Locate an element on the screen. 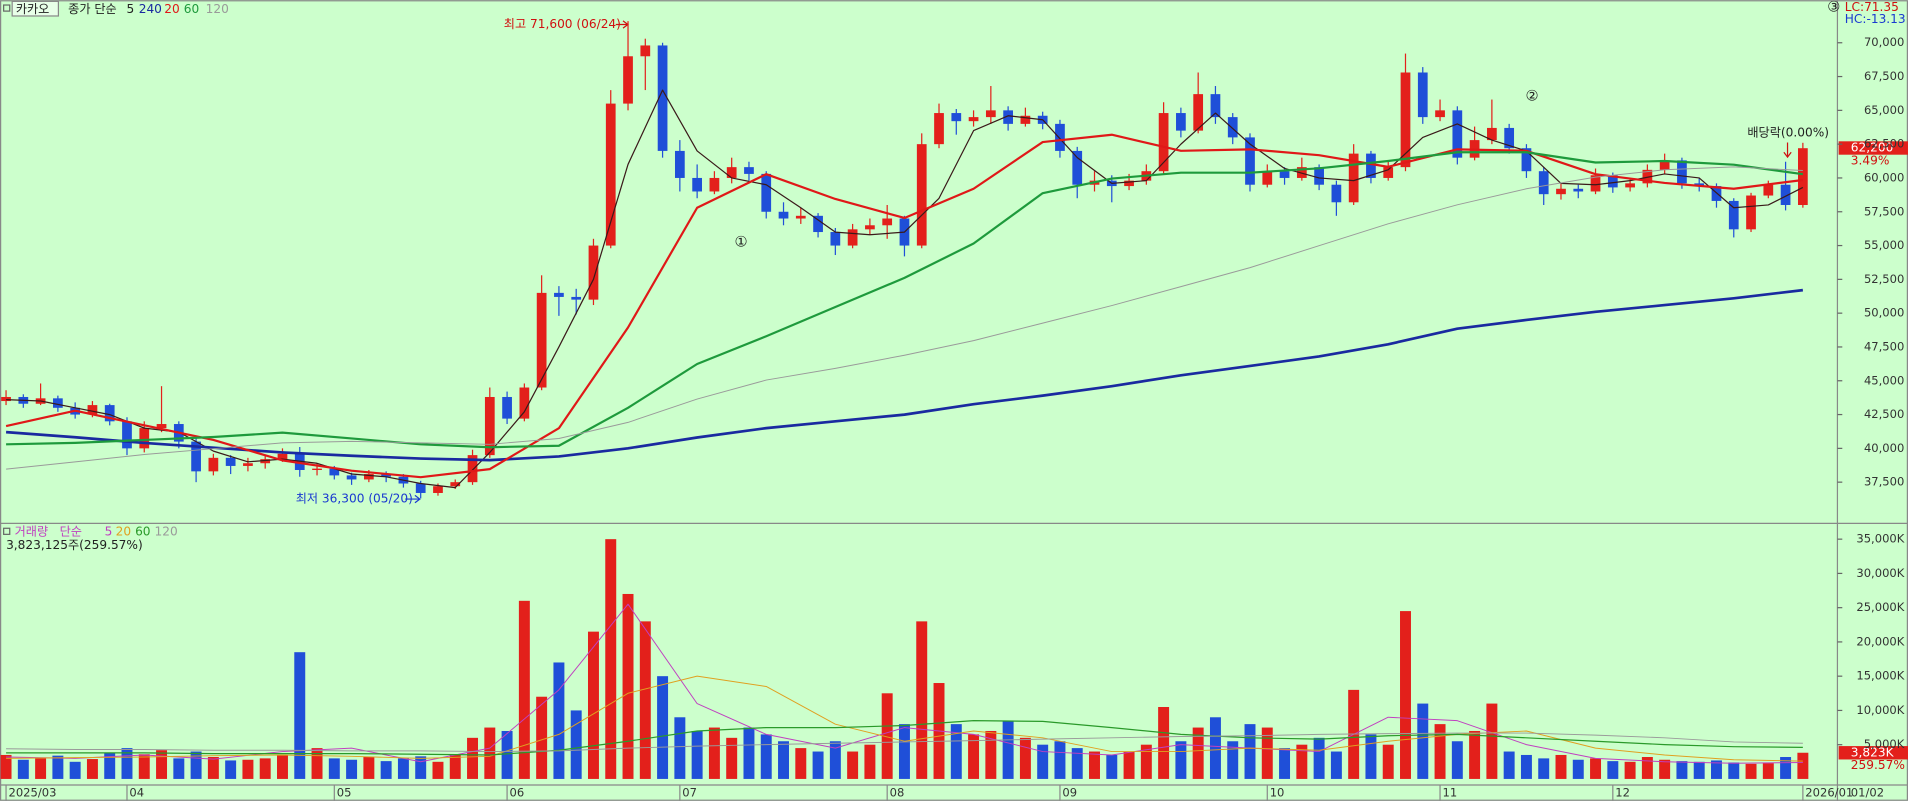 The image size is (1908, 801). x-tick-label: 10 is located at coordinates (1277, 792).